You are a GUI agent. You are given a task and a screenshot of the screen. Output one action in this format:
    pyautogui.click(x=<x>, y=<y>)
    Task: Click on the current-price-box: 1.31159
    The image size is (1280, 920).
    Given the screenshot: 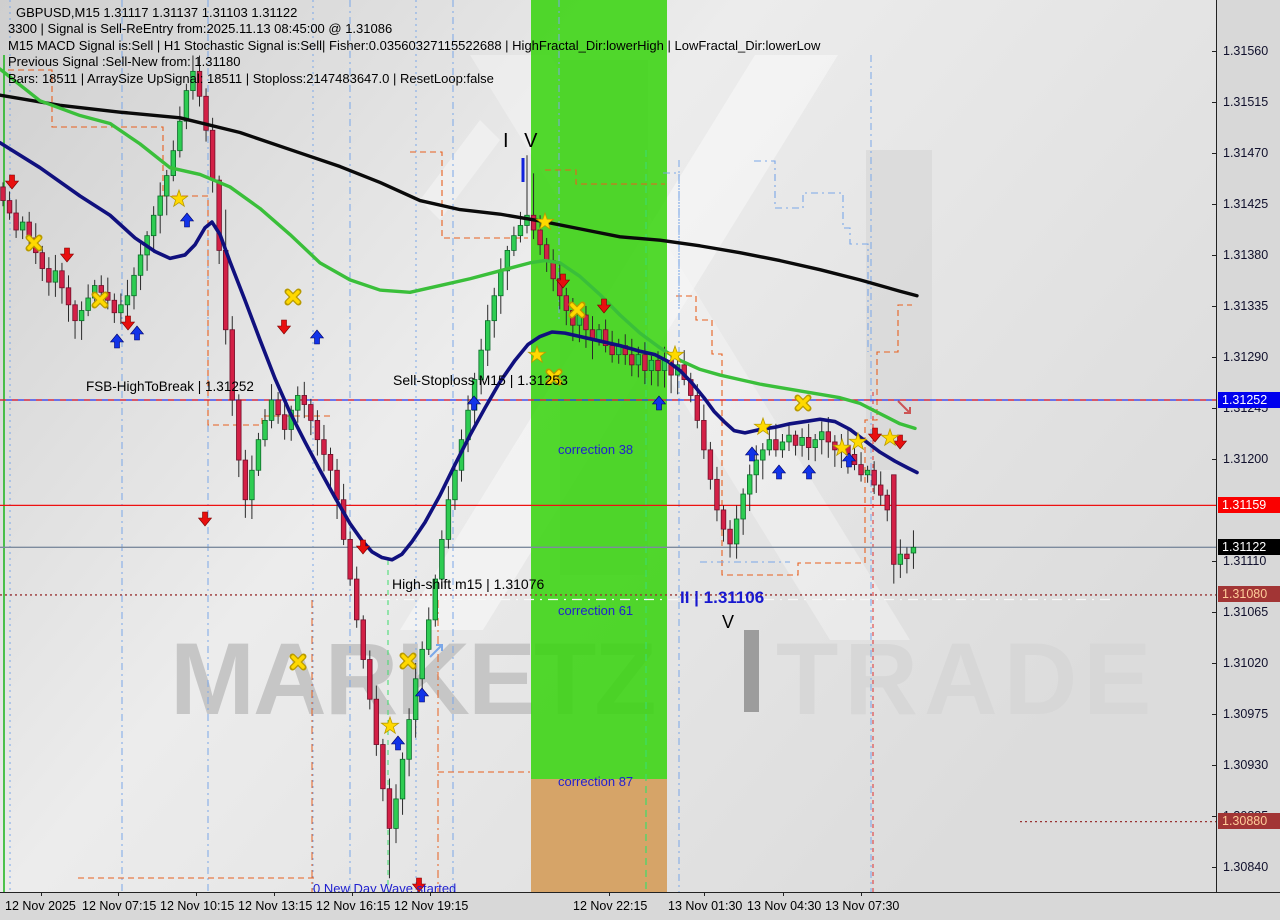 What is the action you would take?
    pyautogui.click(x=1249, y=504)
    